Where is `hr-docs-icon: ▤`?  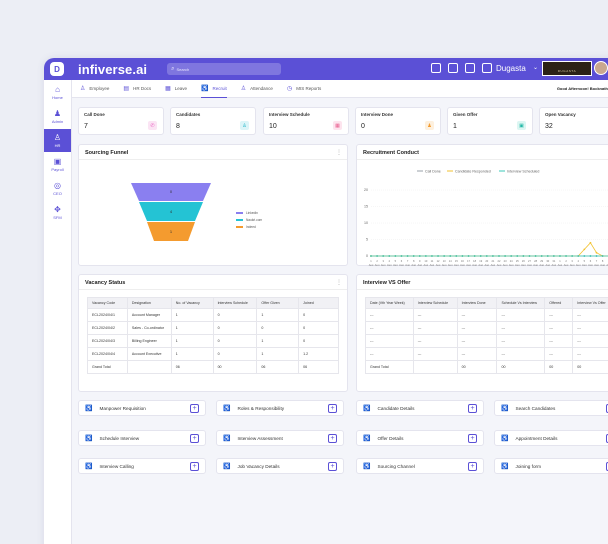 hr-docs-icon: ▤ is located at coordinates (126, 89).